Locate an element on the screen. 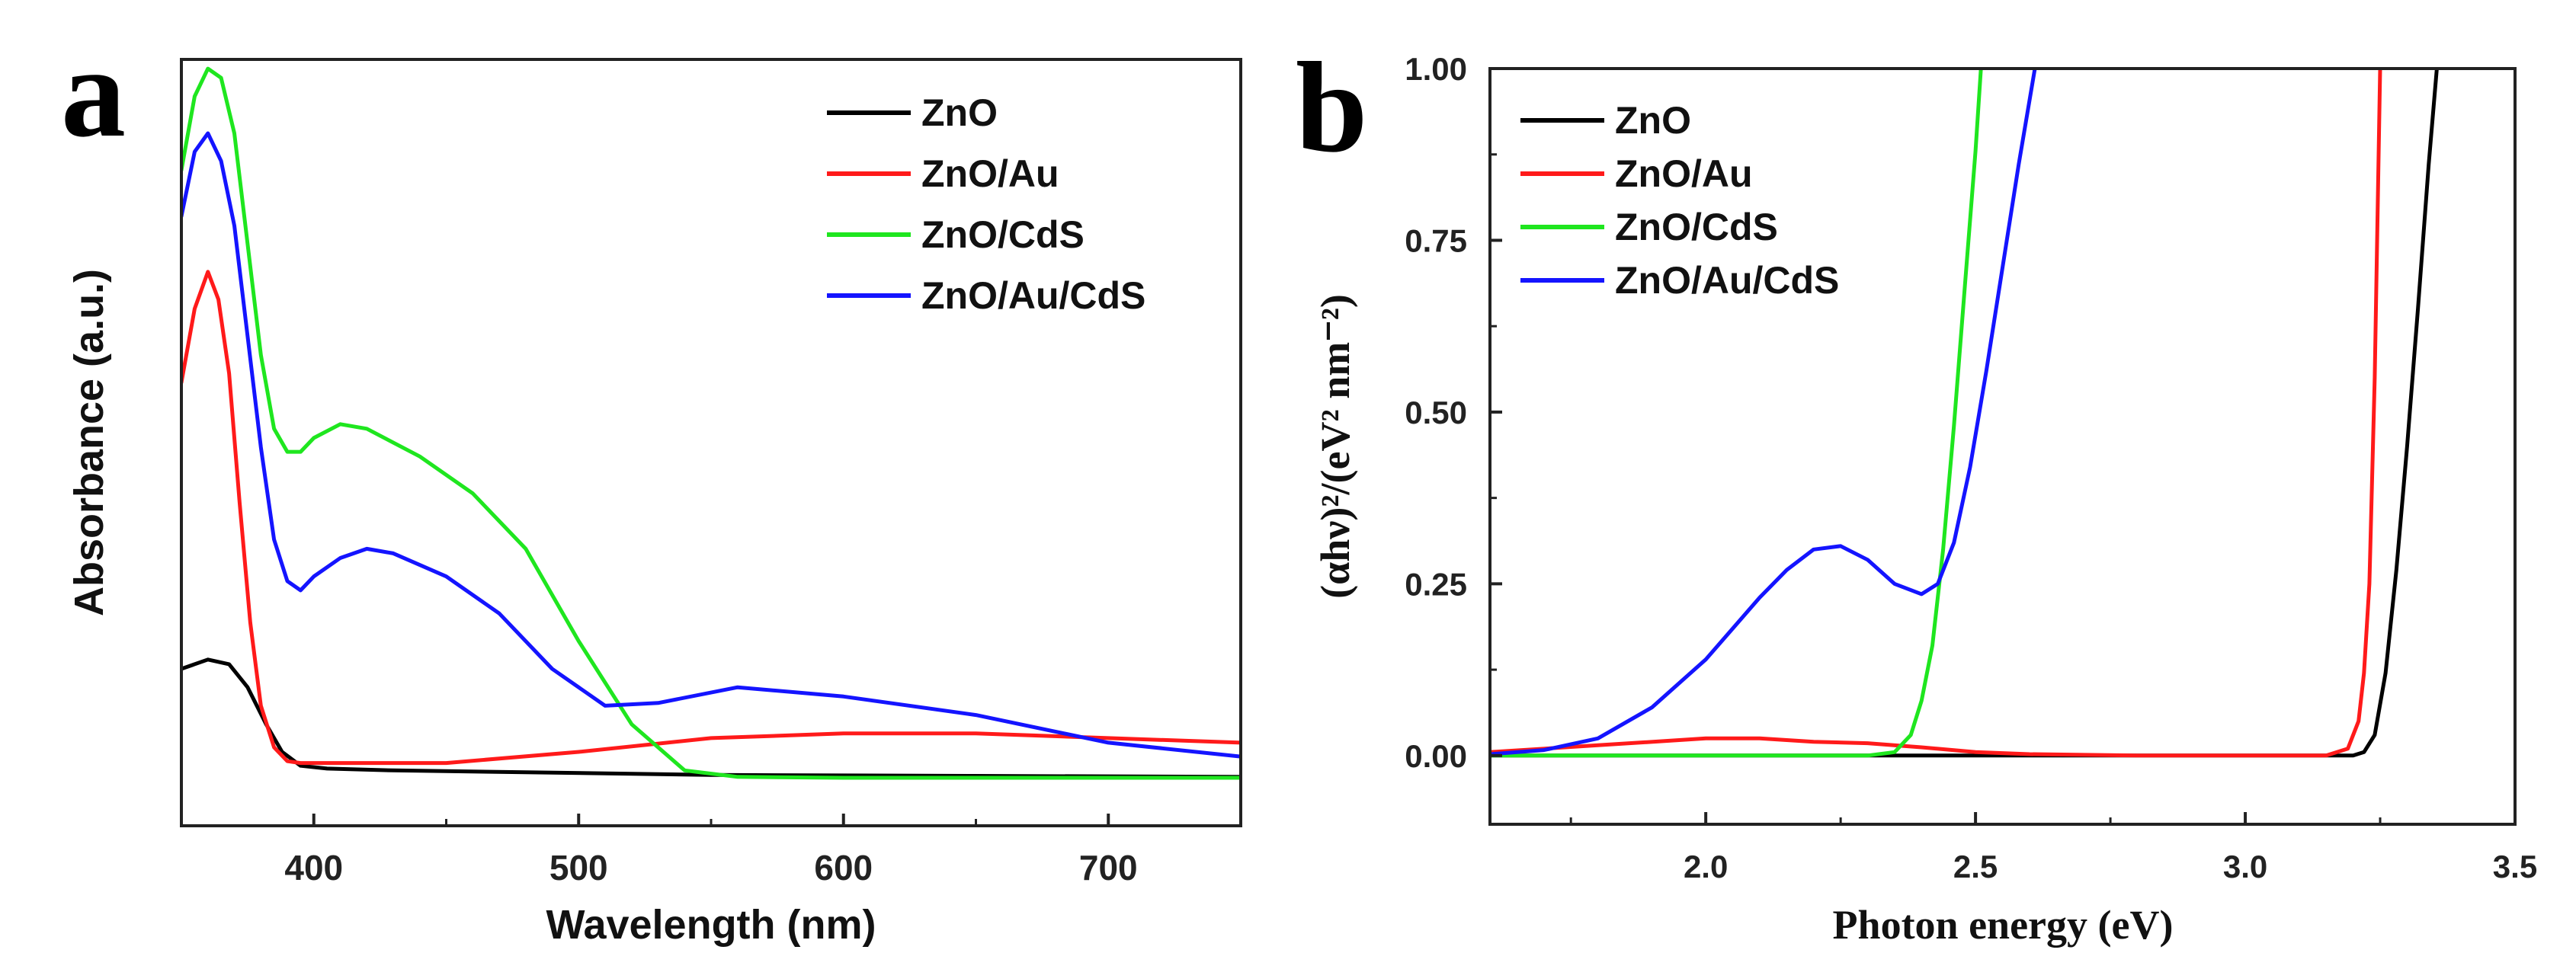 This screenshot has height=969, width=2576. chart-b-legend-label: ZnO/Au/CdS is located at coordinates (1727, 280).